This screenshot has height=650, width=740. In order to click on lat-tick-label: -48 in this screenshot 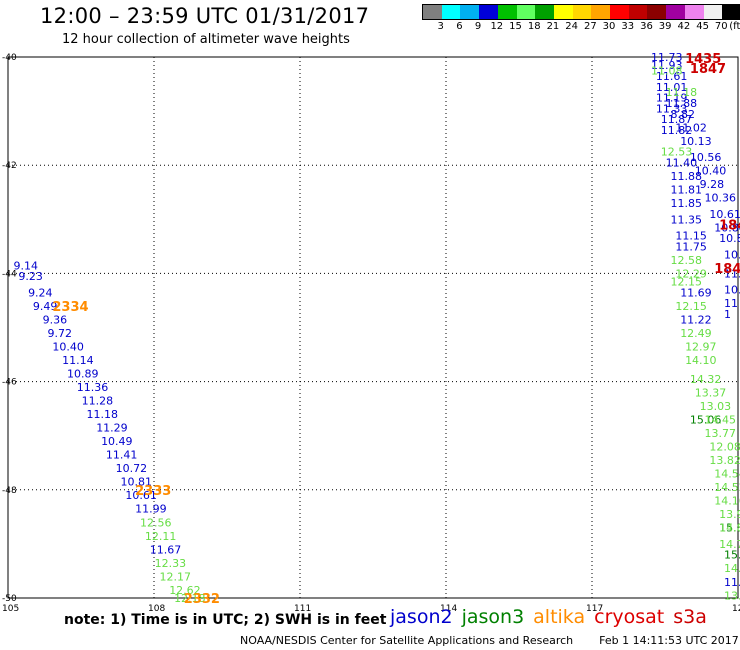, I will do `click(9, 491)`.